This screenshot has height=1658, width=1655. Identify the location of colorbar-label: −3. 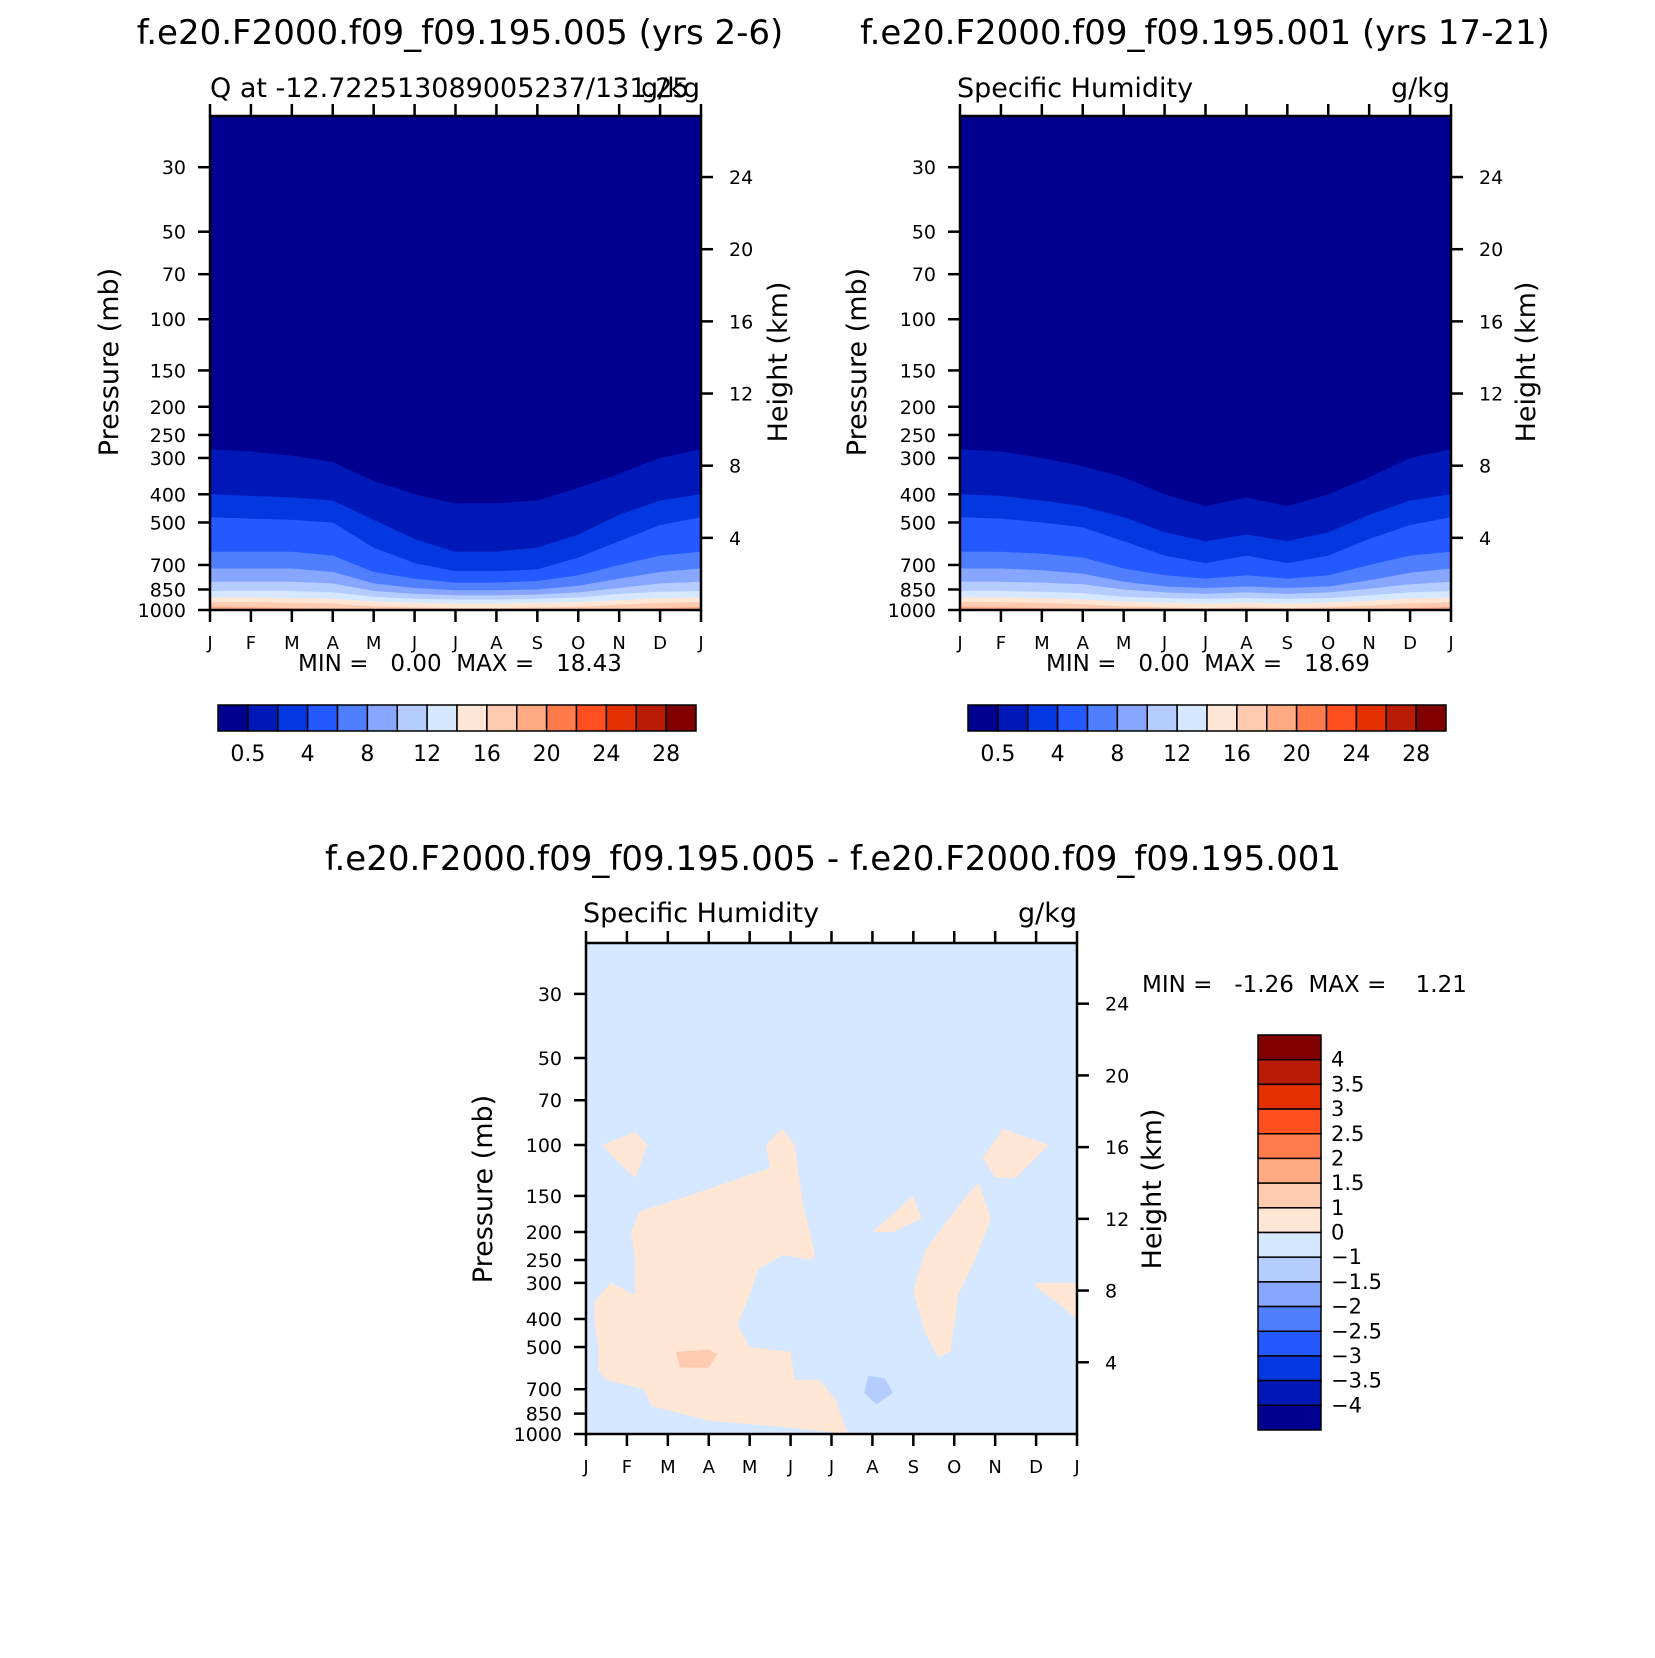
(1346, 1356).